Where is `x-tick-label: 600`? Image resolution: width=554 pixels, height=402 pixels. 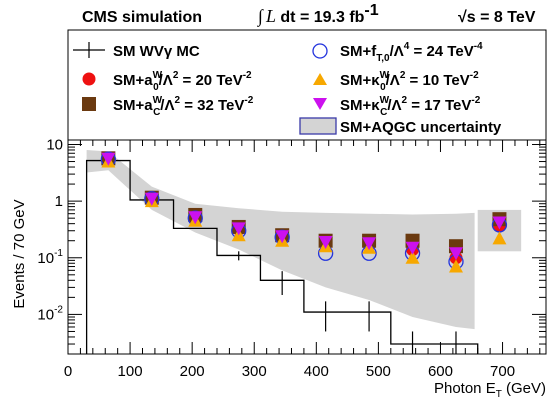
x-tick-label: 600 is located at coordinates (440, 371).